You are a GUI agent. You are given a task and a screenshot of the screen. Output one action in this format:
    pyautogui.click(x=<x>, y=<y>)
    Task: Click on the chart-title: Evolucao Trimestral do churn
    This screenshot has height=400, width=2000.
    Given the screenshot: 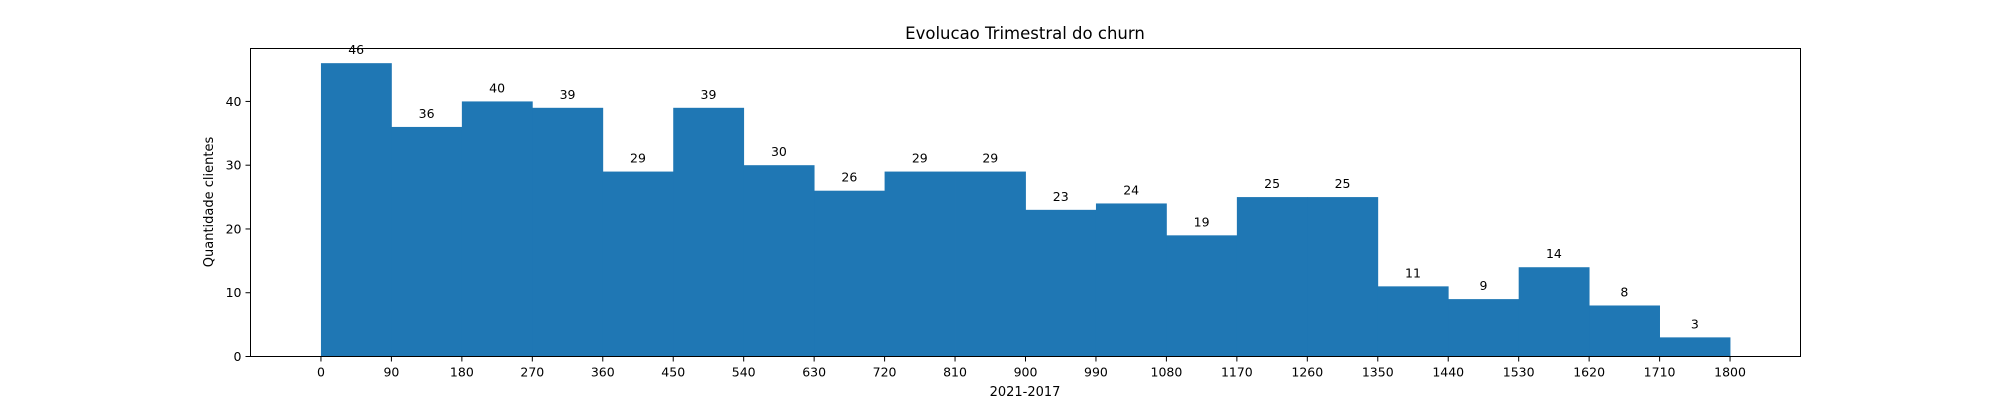 What is the action you would take?
    pyautogui.click(x=1025, y=33)
    